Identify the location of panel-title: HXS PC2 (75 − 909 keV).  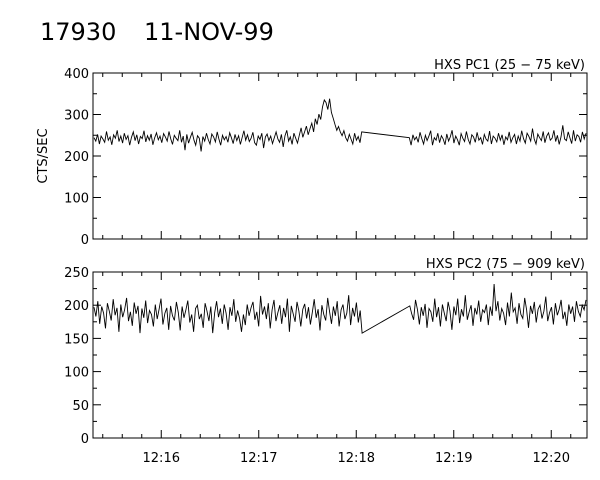
(505, 264).